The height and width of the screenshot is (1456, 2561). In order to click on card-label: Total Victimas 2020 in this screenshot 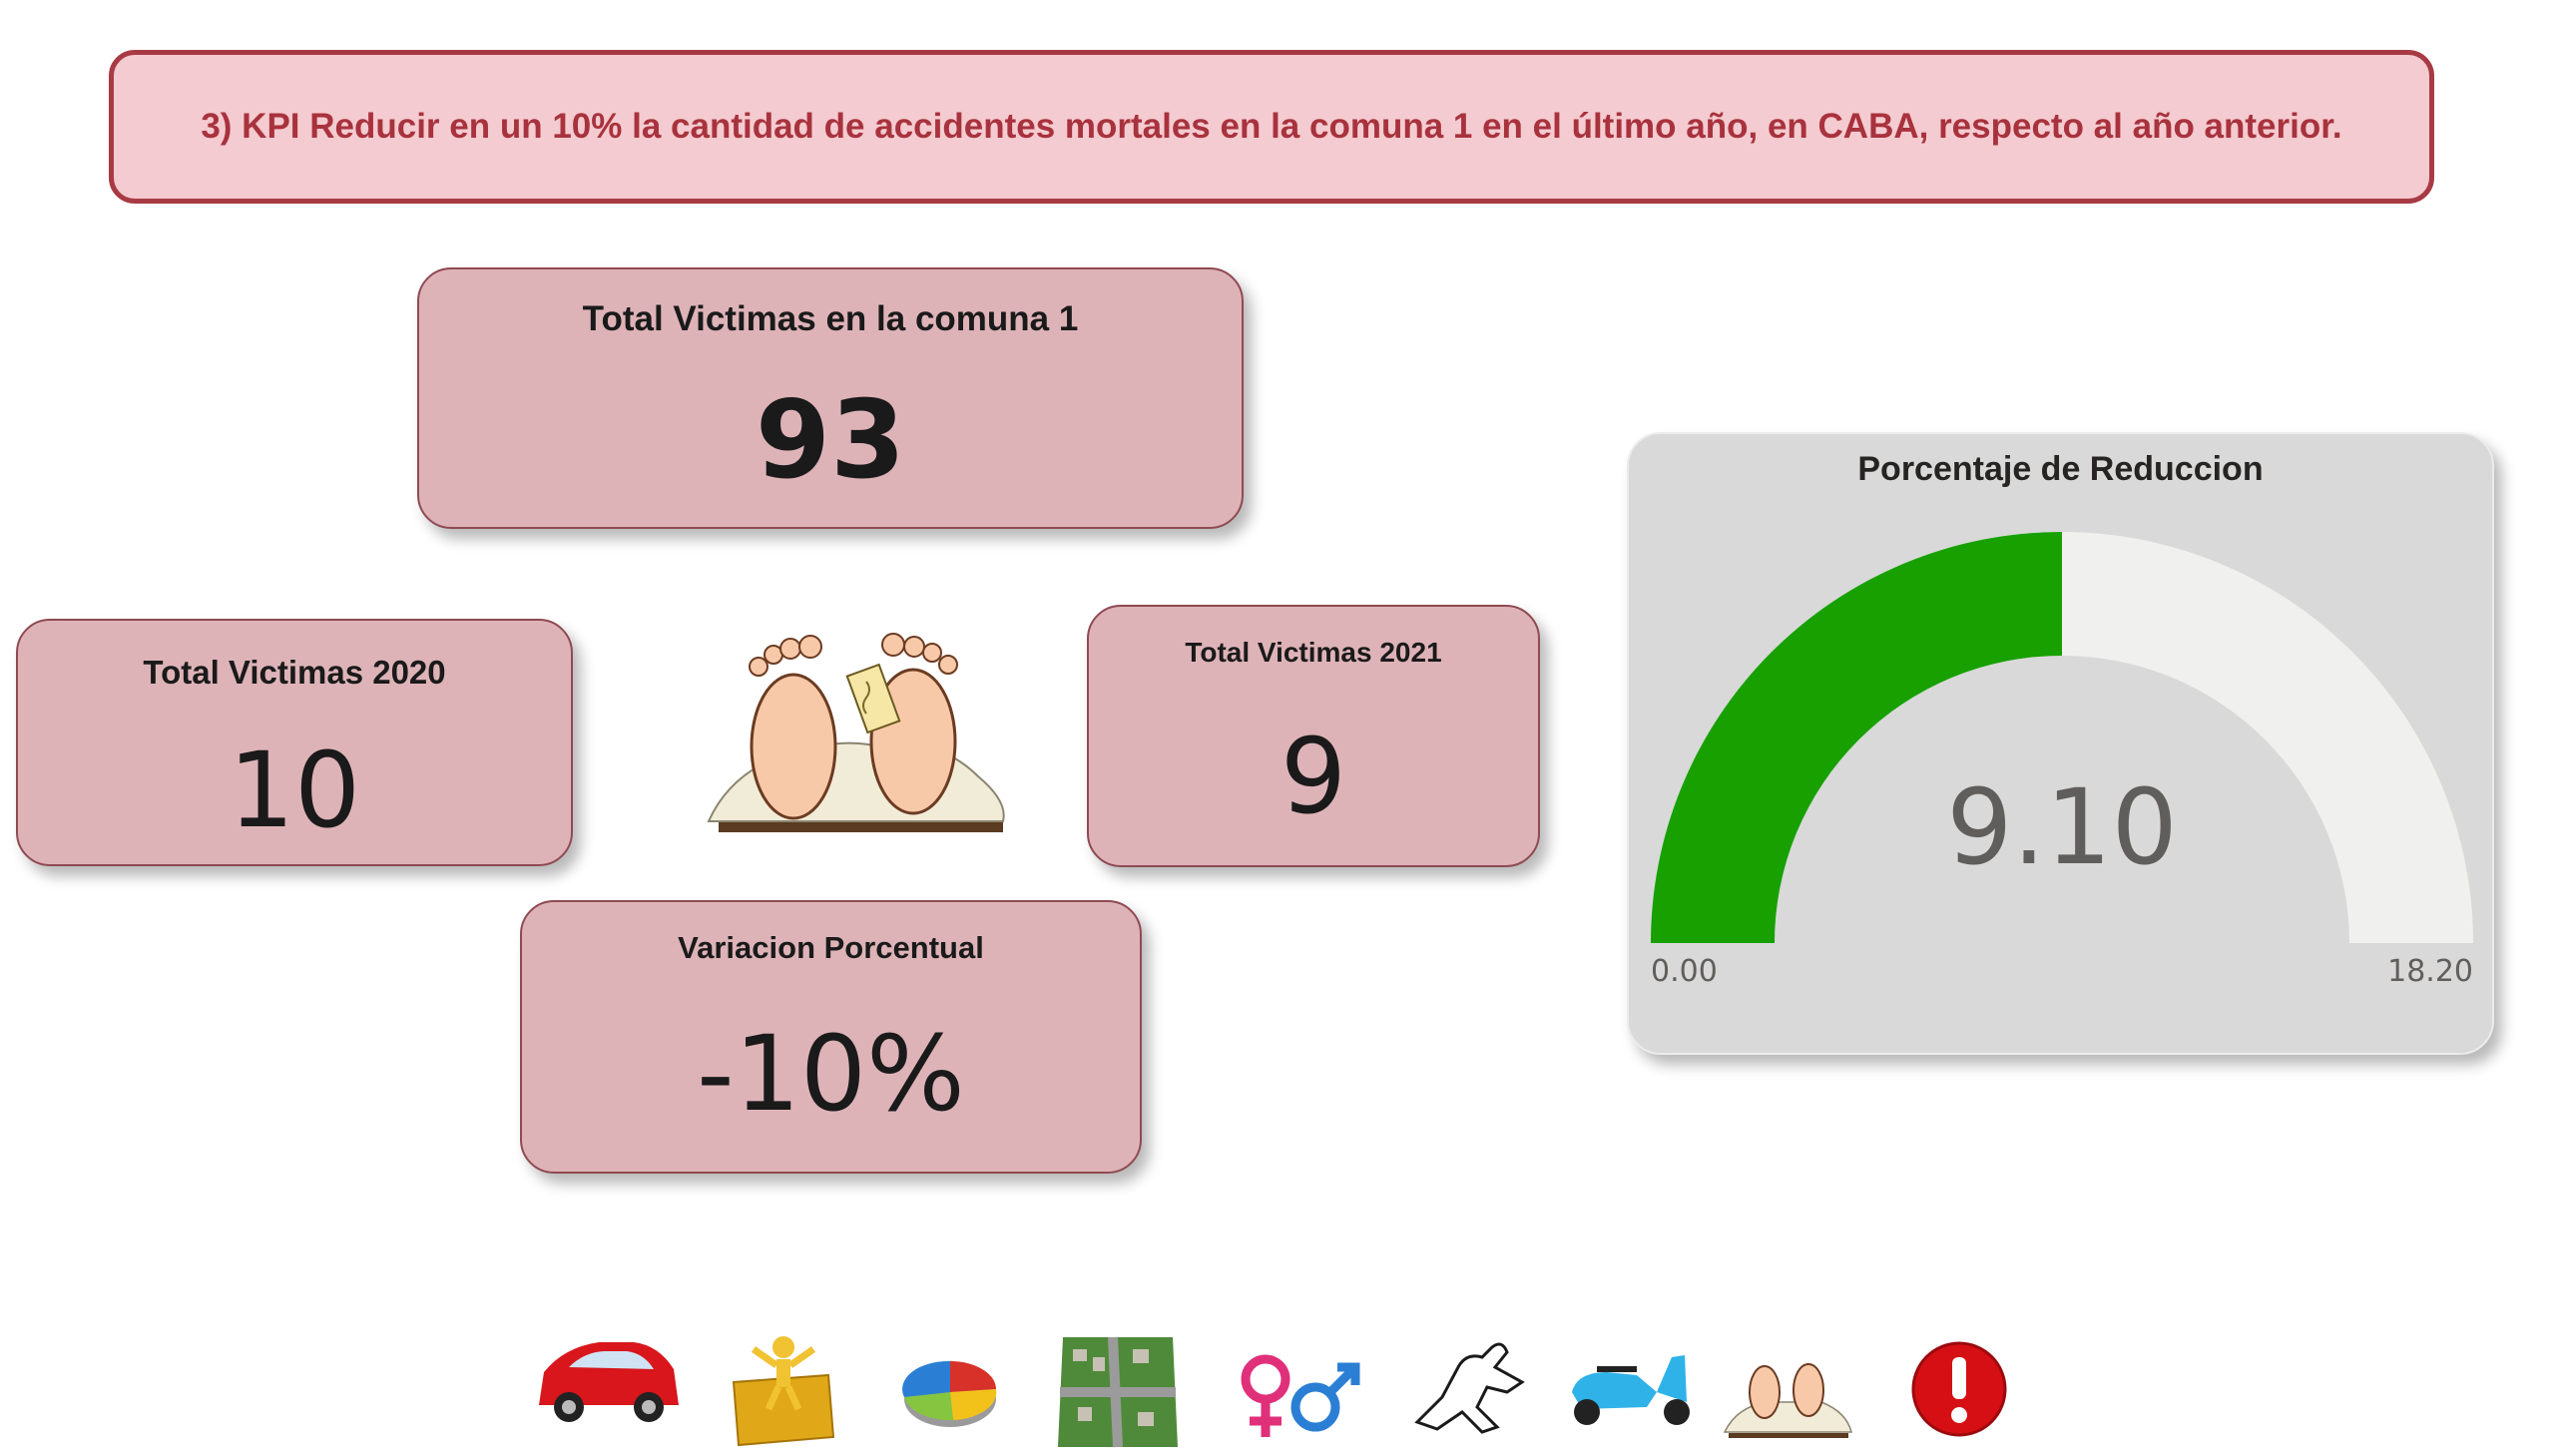, I will do `click(294, 672)`.